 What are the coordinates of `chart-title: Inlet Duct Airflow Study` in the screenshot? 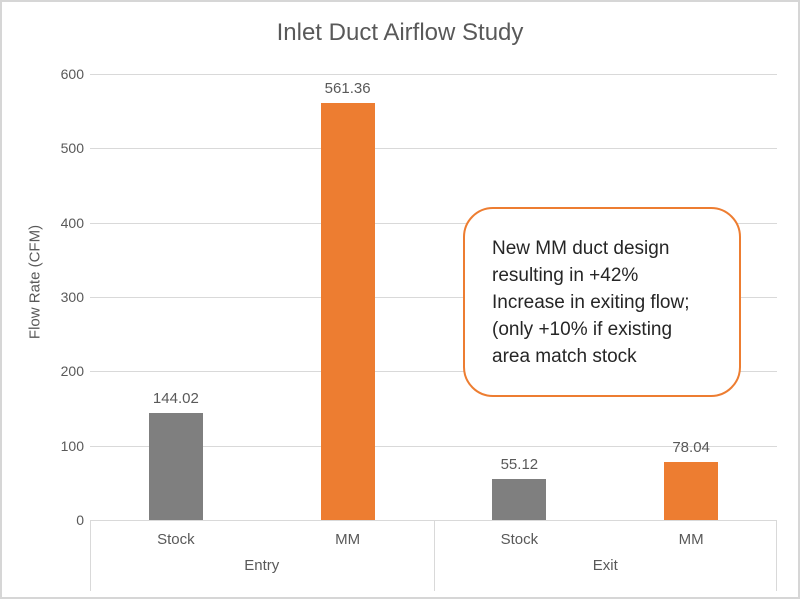 It's located at (400, 32).